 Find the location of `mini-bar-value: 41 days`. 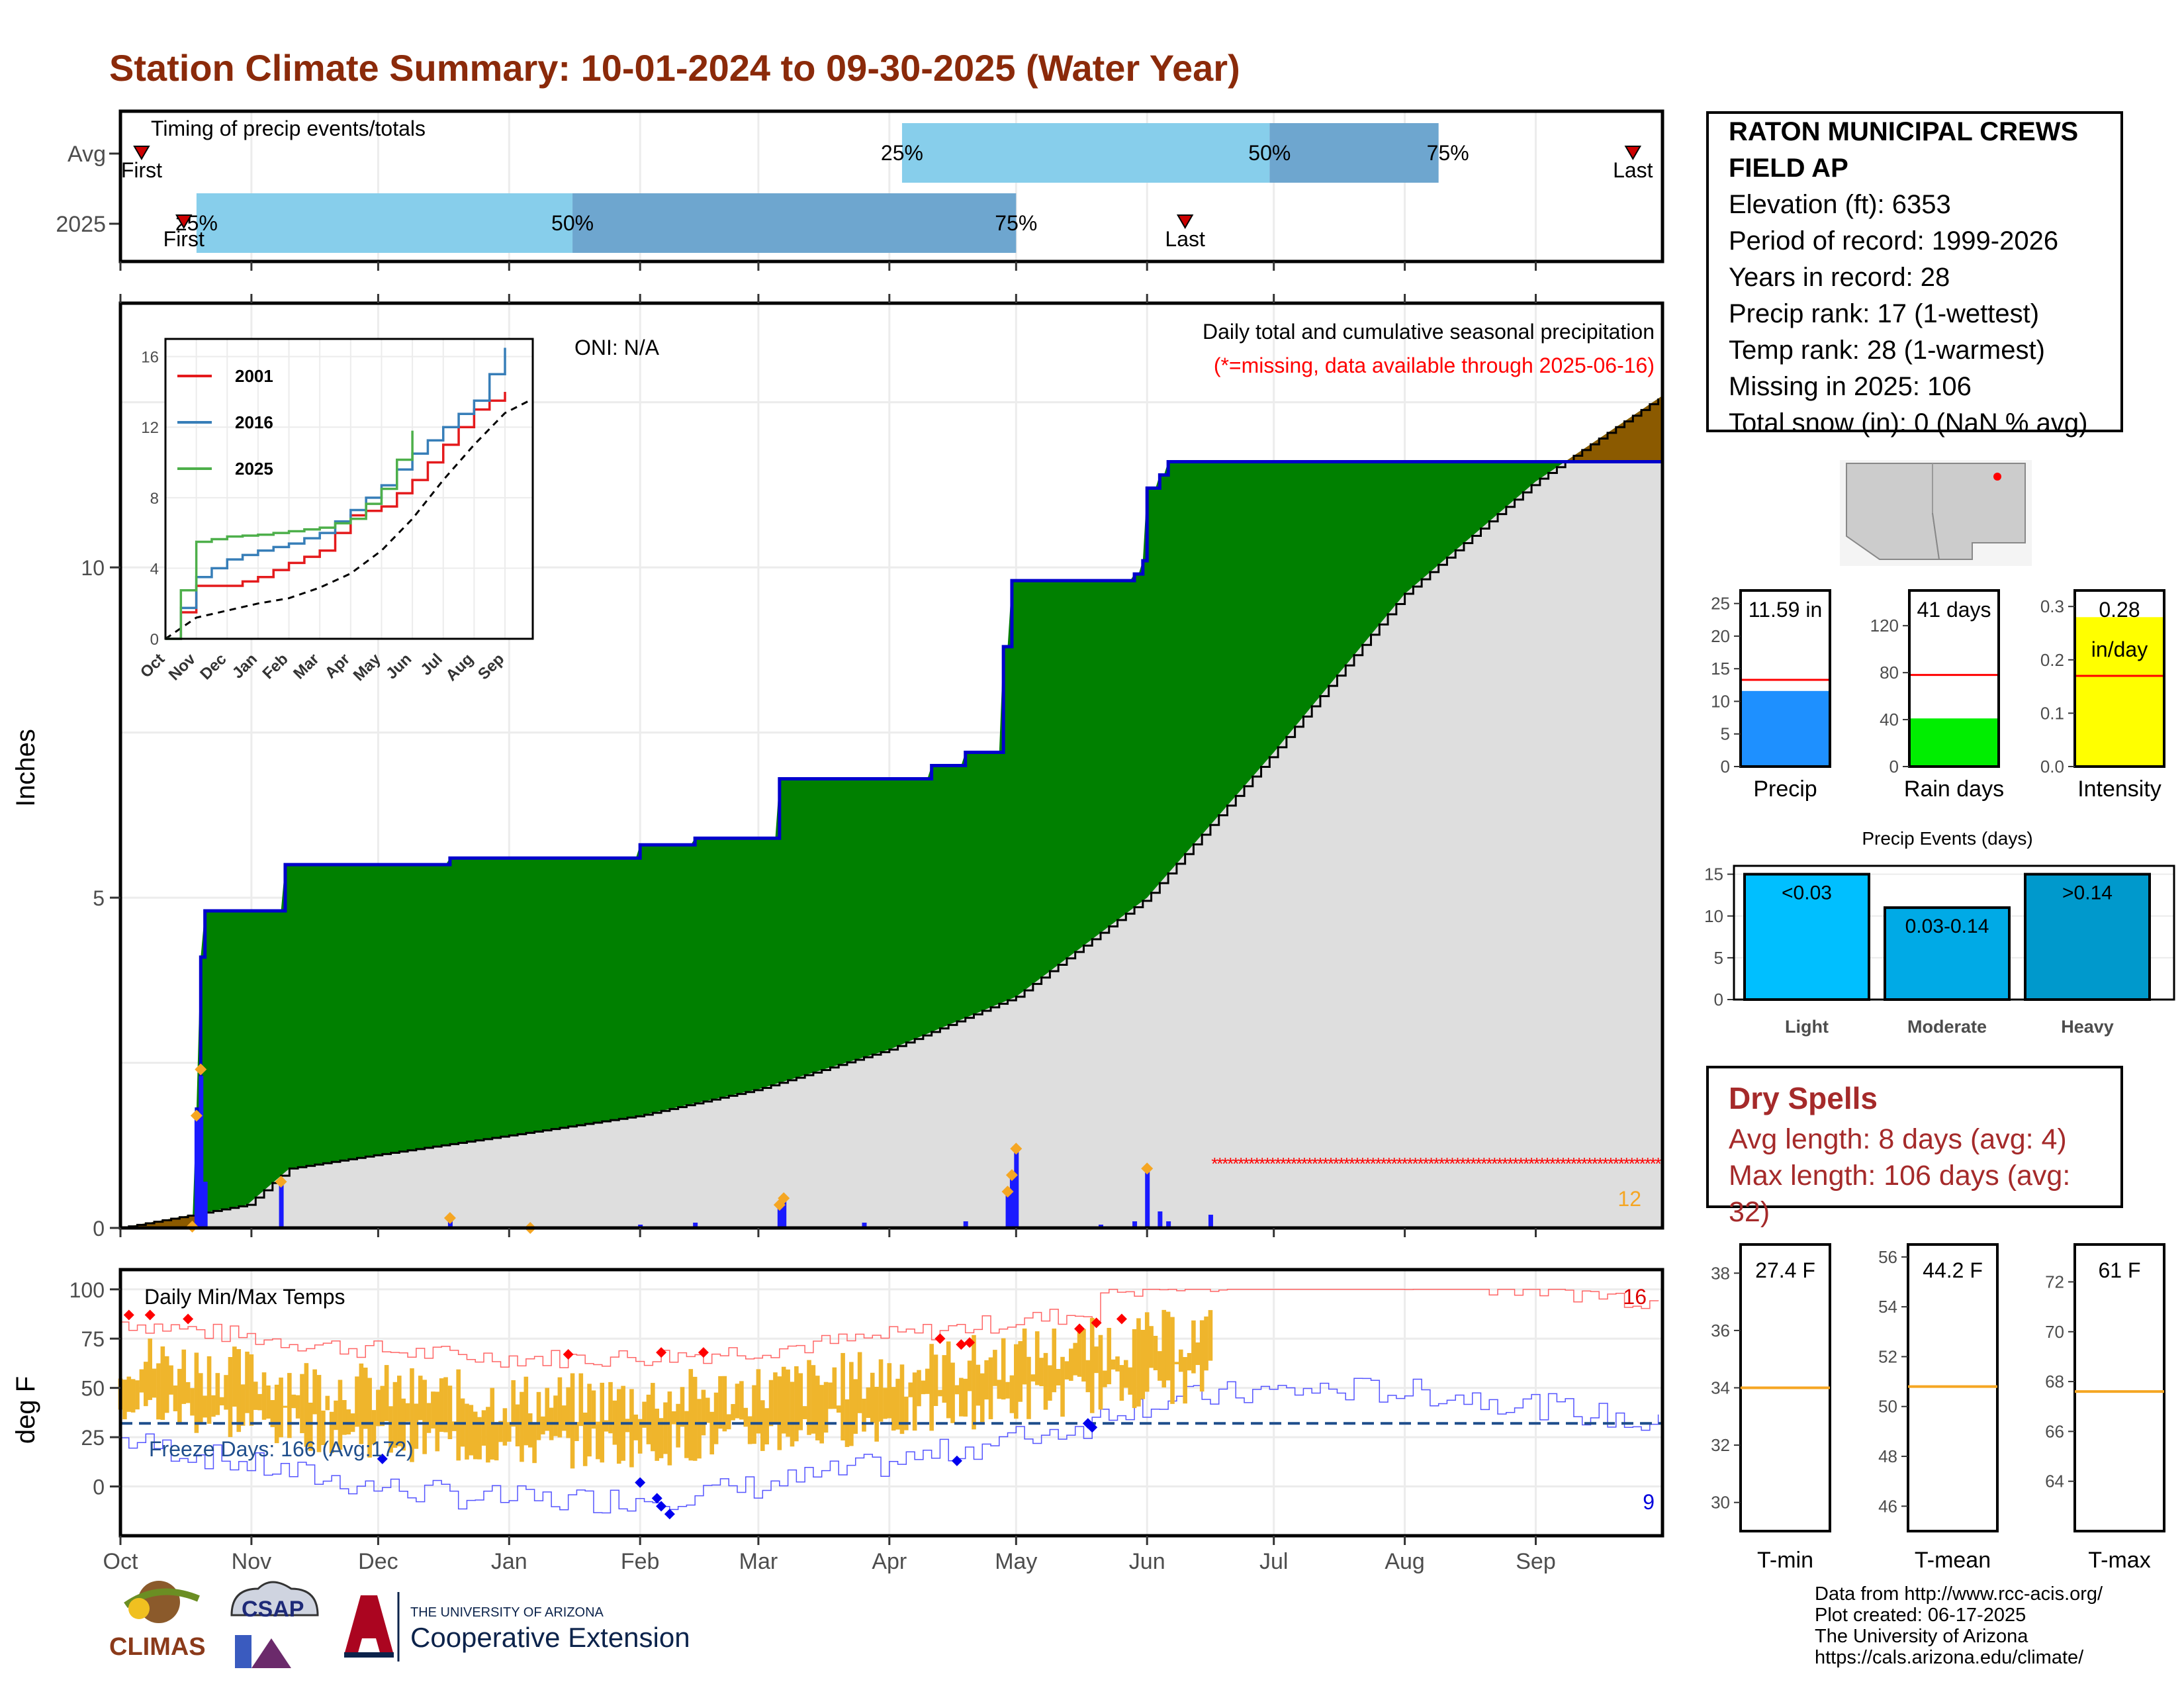

mini-bar-value: 41 days is located at coordinates (1954, 610).